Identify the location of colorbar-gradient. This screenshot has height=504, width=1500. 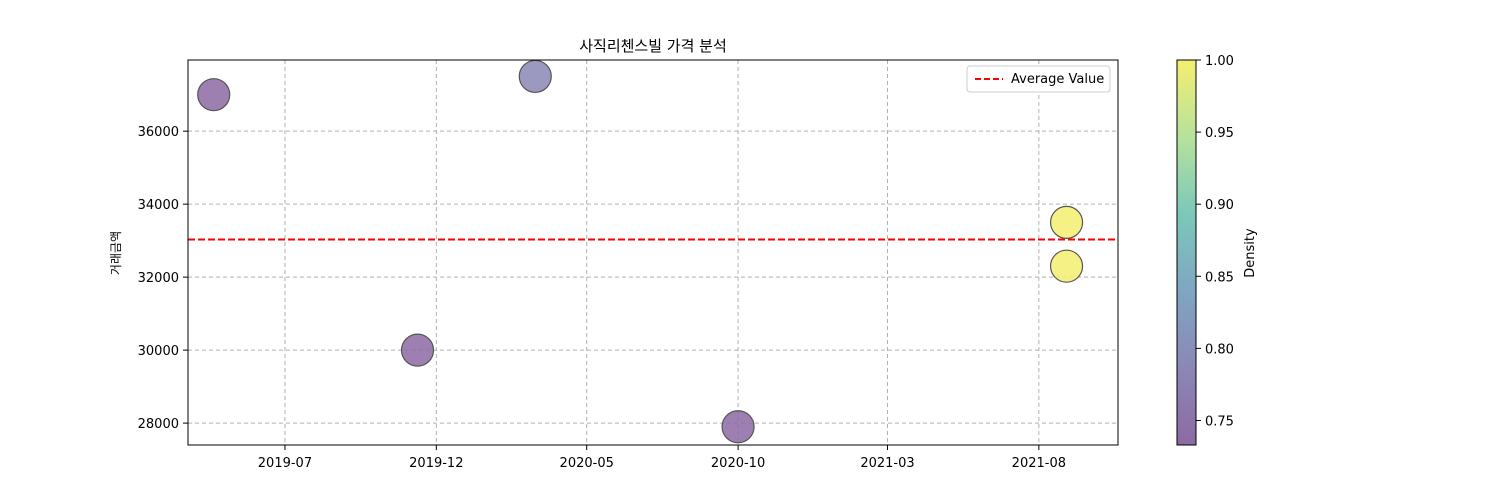
(1186, 252).